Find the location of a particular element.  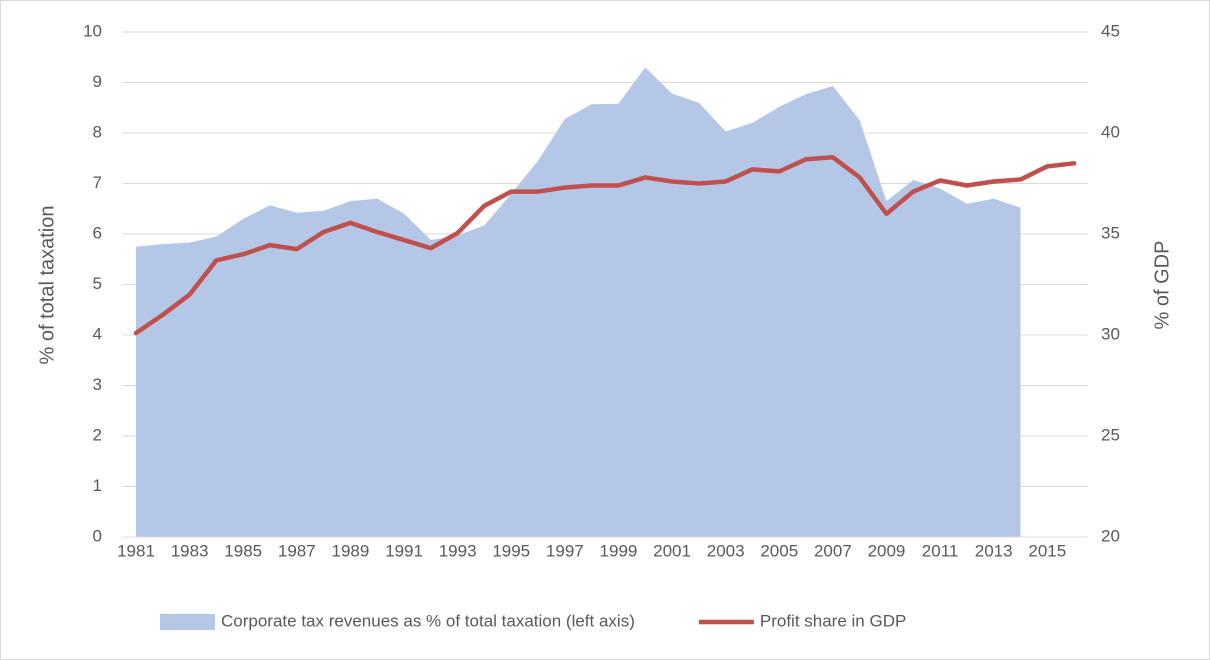

x-tick-label: 2015 is located at coordinates (1047, 550).